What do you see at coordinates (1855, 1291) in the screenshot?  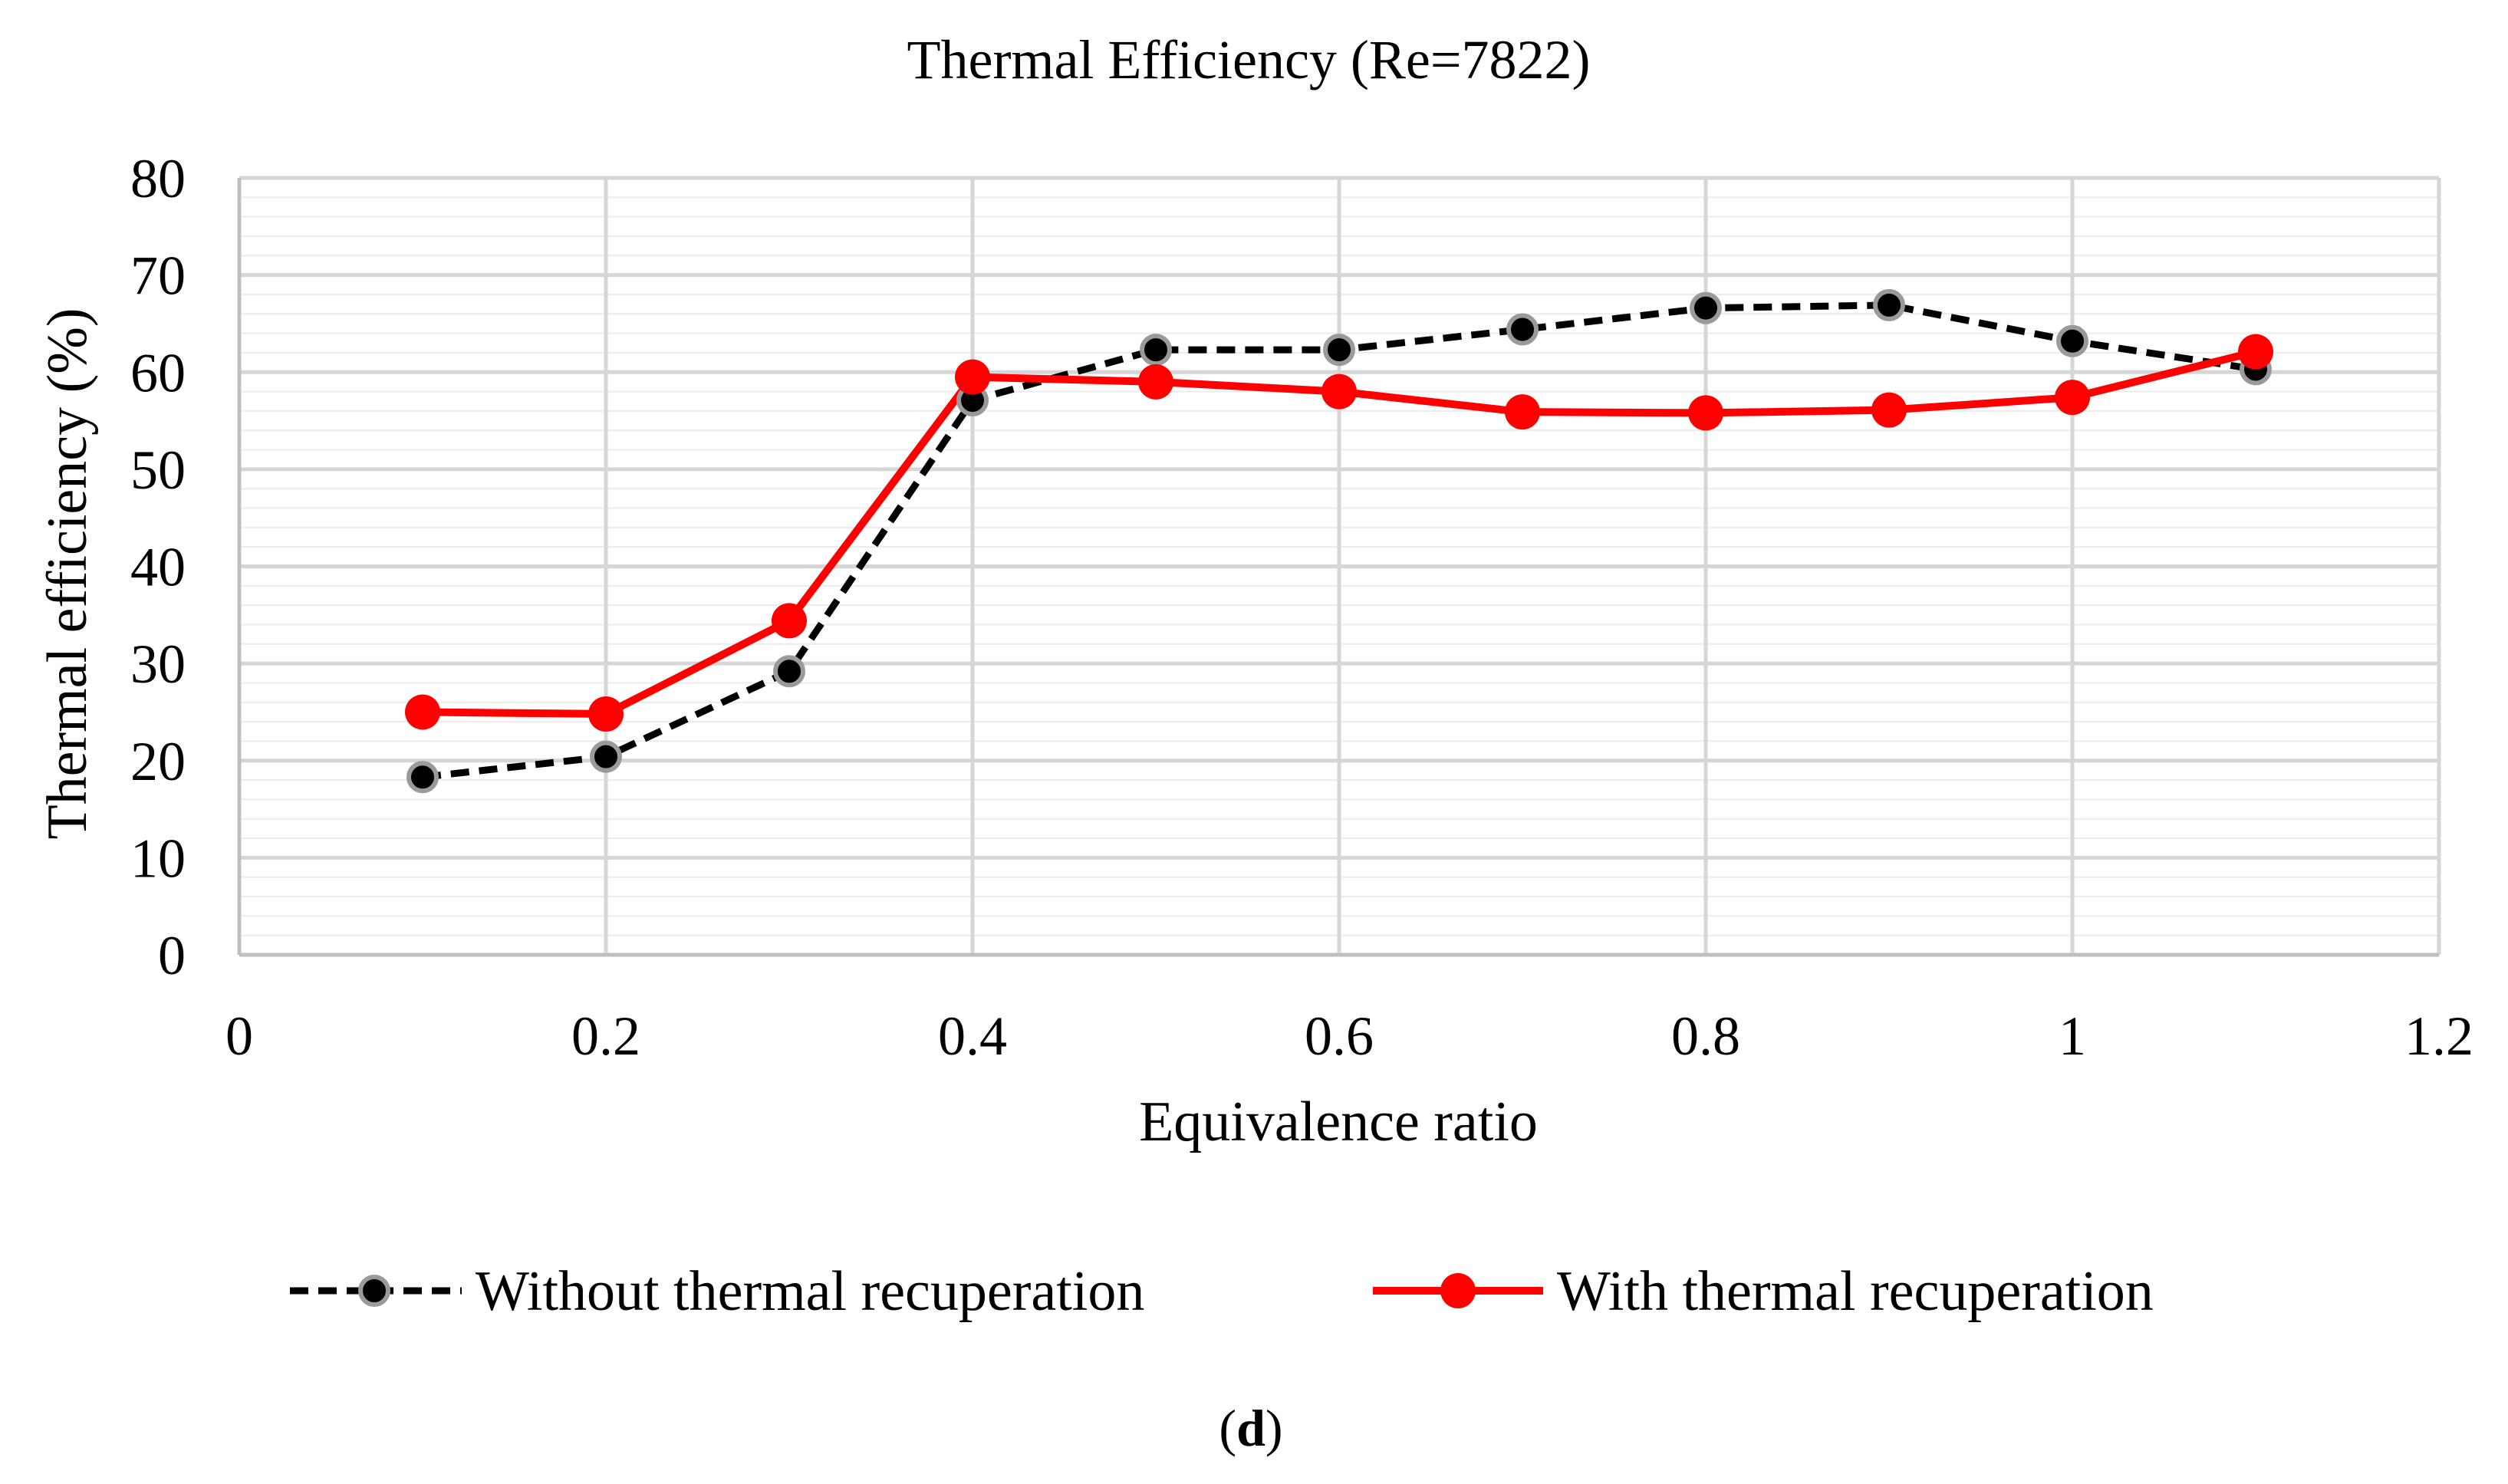 I see `legend-label-with-recuperation: With thermal recuperation` at bounding box center [1855, 1291].